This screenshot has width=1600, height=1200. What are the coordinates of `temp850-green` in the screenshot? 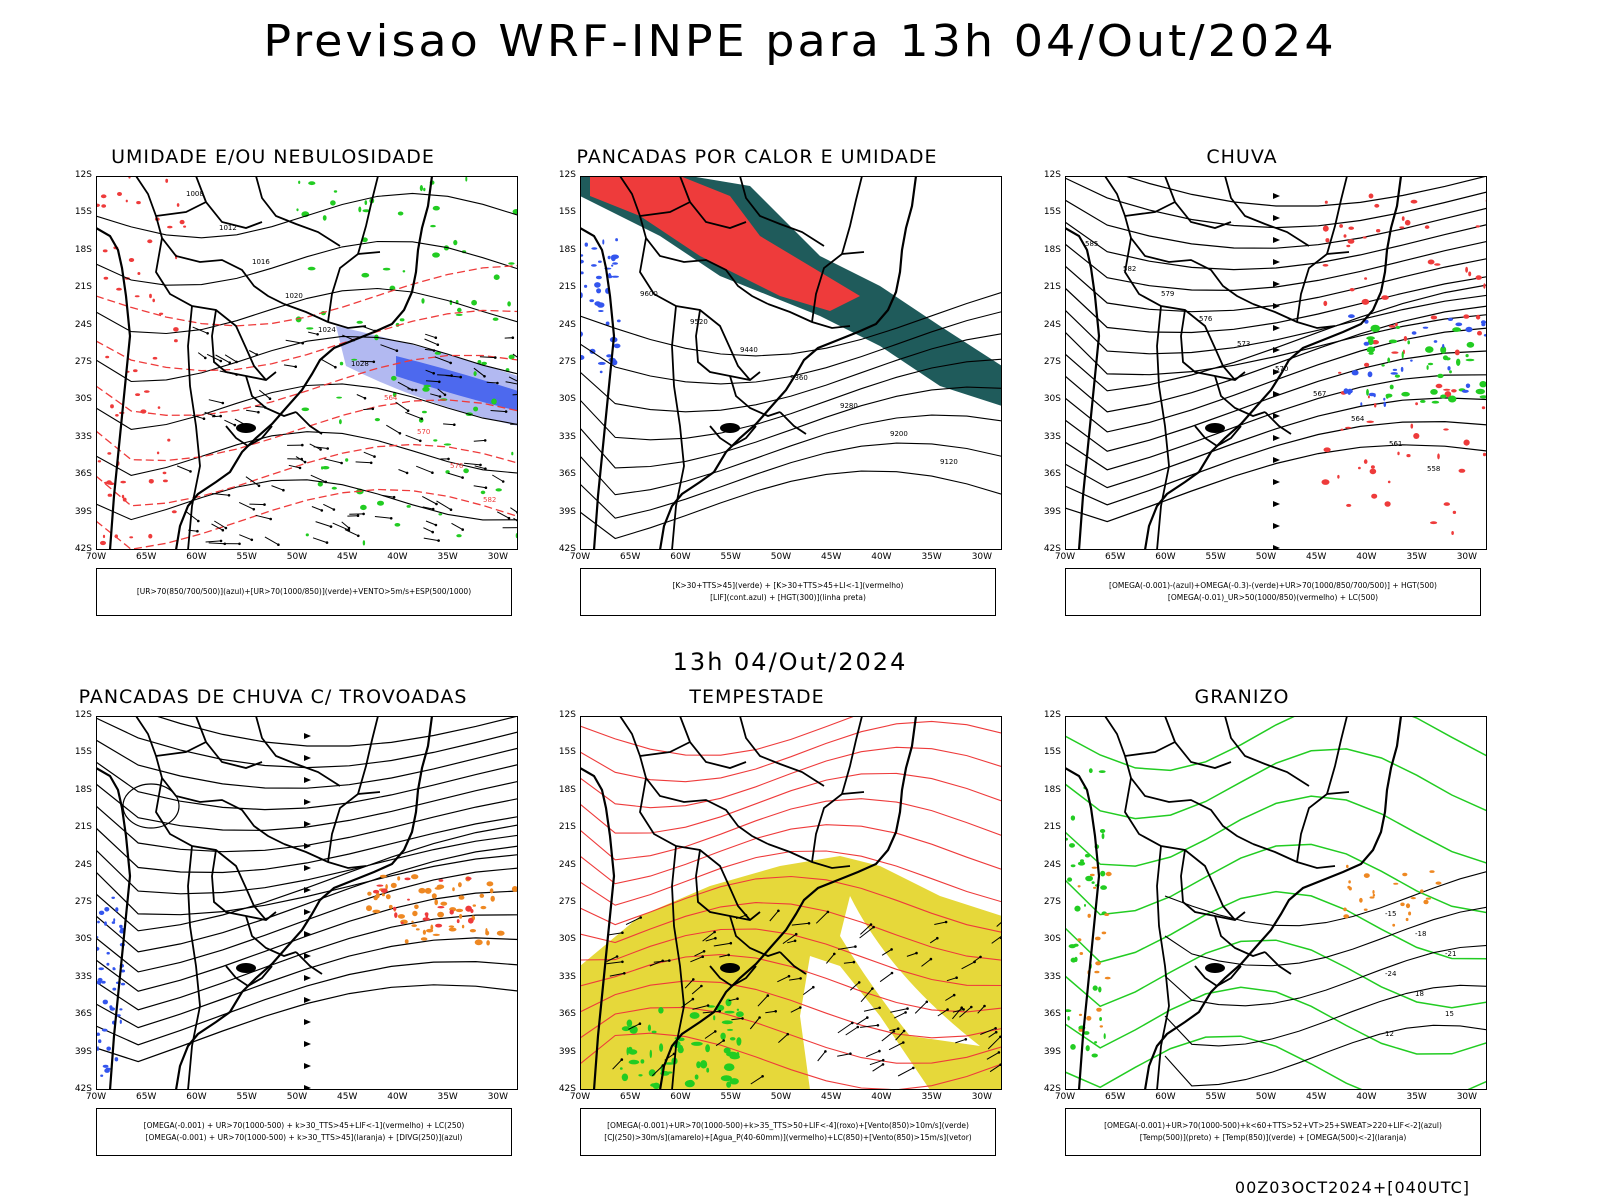 It's located at (1276, 903).